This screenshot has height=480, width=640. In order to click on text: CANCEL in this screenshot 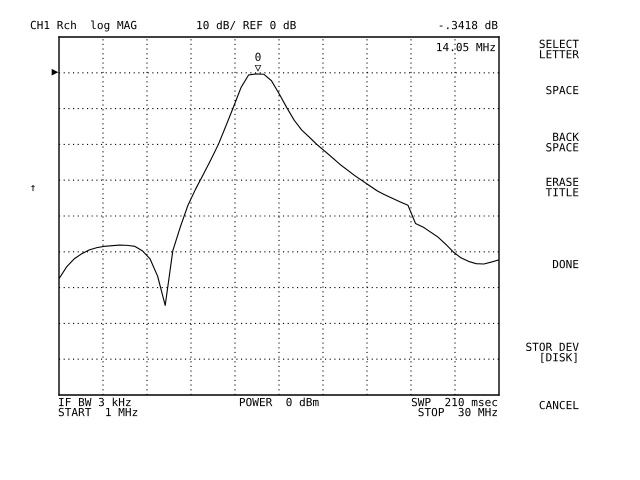, I will do `click(559, 405)`.